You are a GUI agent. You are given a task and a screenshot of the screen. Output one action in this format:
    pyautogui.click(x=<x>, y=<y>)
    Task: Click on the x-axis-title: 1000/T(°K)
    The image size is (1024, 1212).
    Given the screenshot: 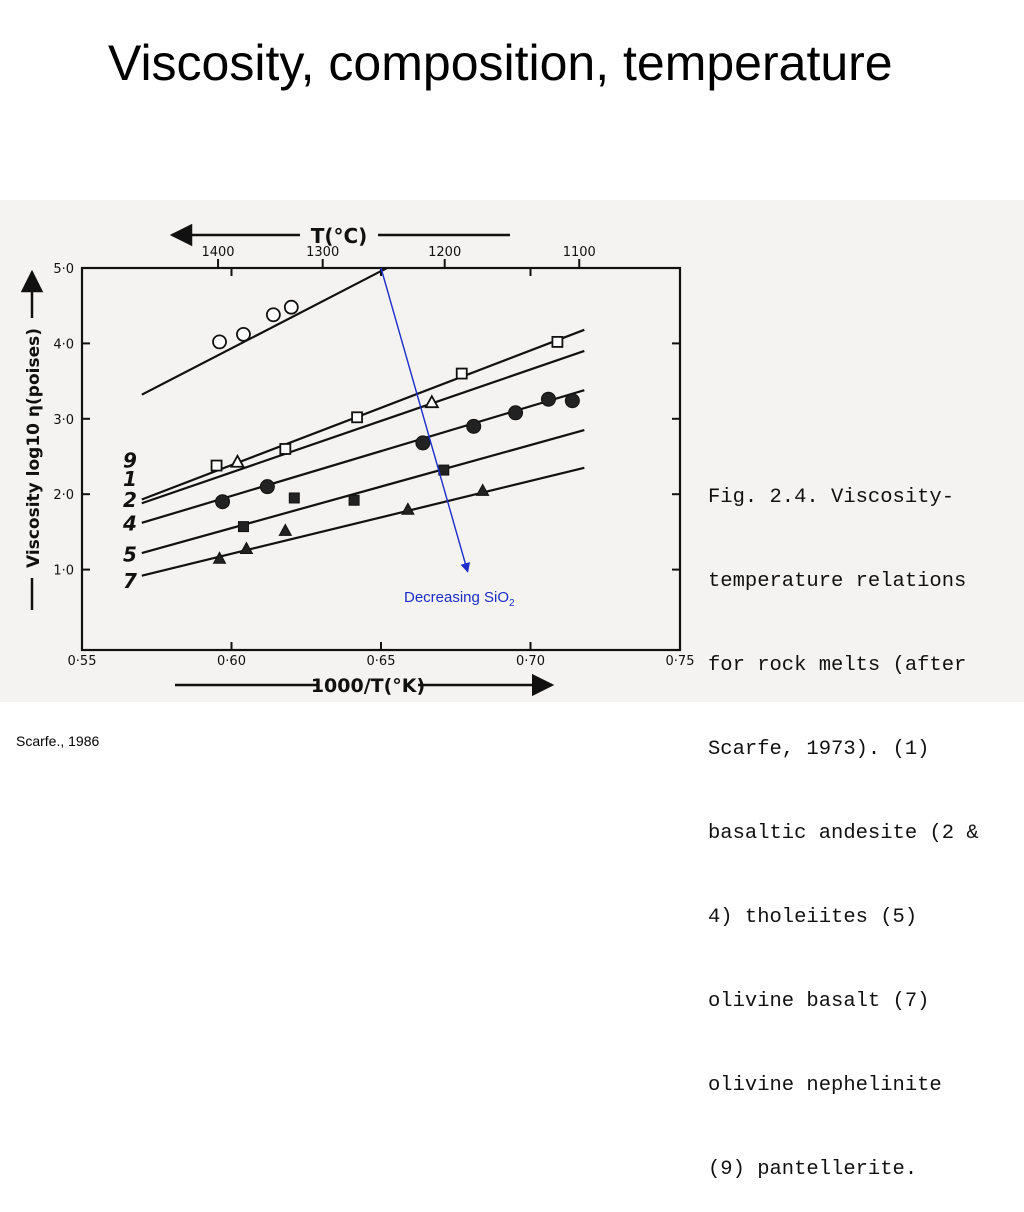 What is the action you would take?
    pyautogui.click(x=368, y=686)
    